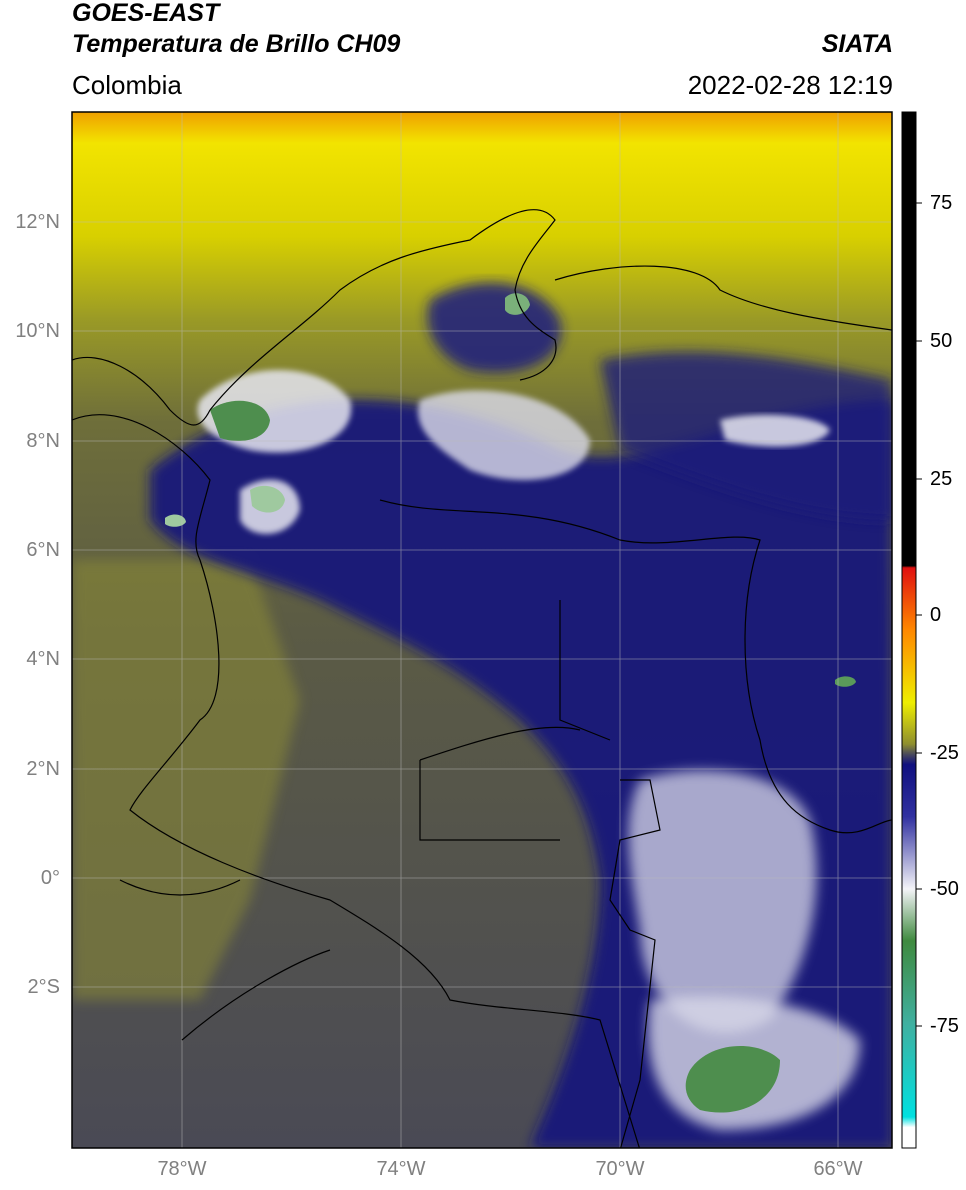  What do you see at coordinates (236, 44) in the screenshot?
I see `map-title-product: Temperatura de Brillo CH09` at bounding box center [236, 44].